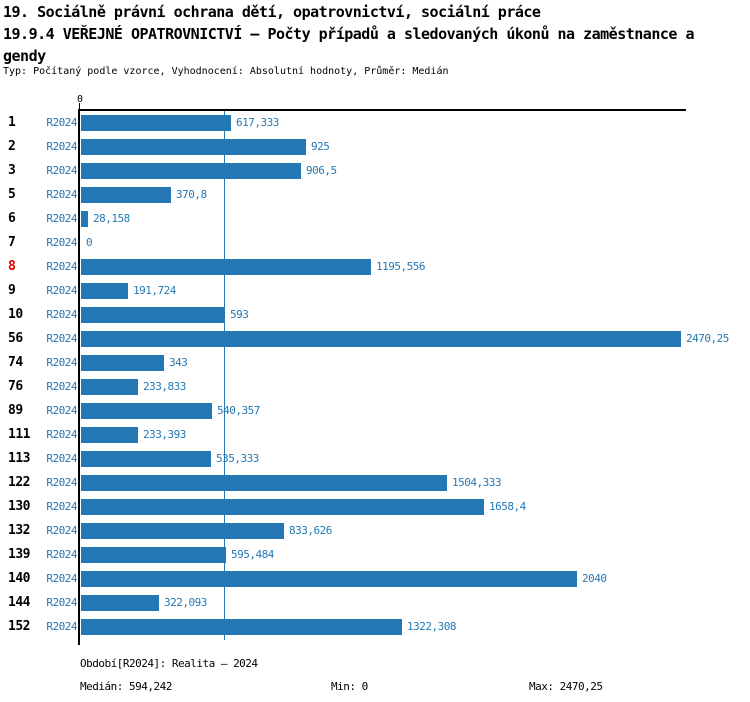 The image size is (750, 702). What do you see at coordinates (79, 106) in the screenshot?
I see `x-axis-zero-tick` at bounding box center [79, 106].